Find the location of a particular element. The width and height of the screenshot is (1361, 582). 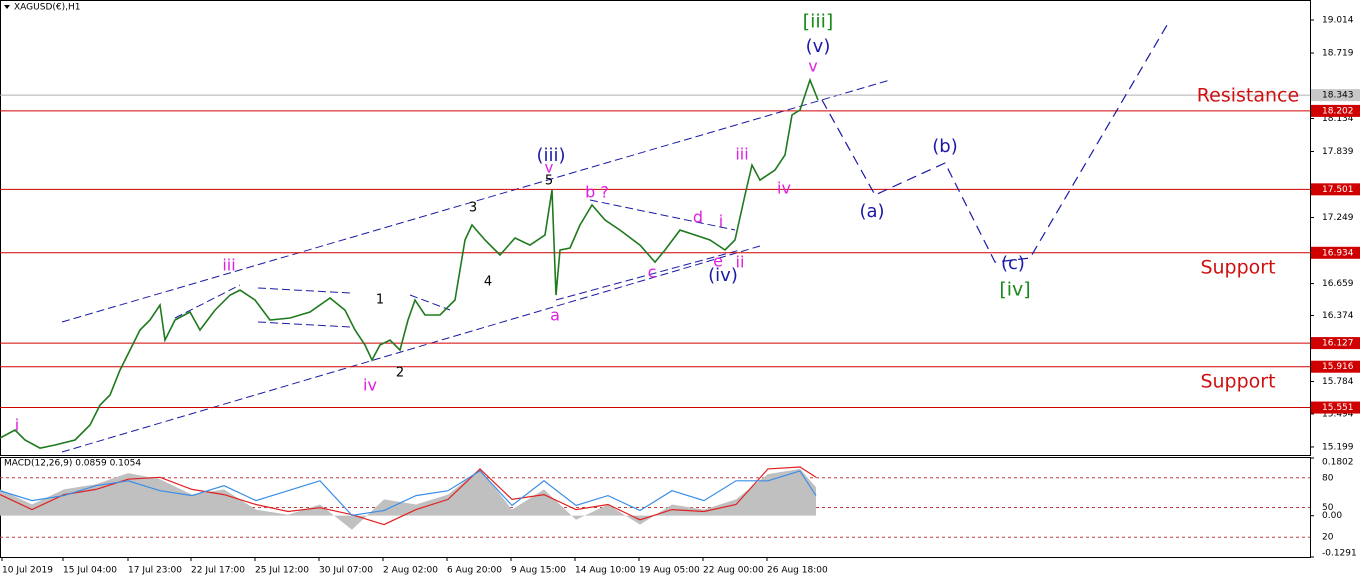

y2-tick-label: 50 is located at coordinates (1328, 508).